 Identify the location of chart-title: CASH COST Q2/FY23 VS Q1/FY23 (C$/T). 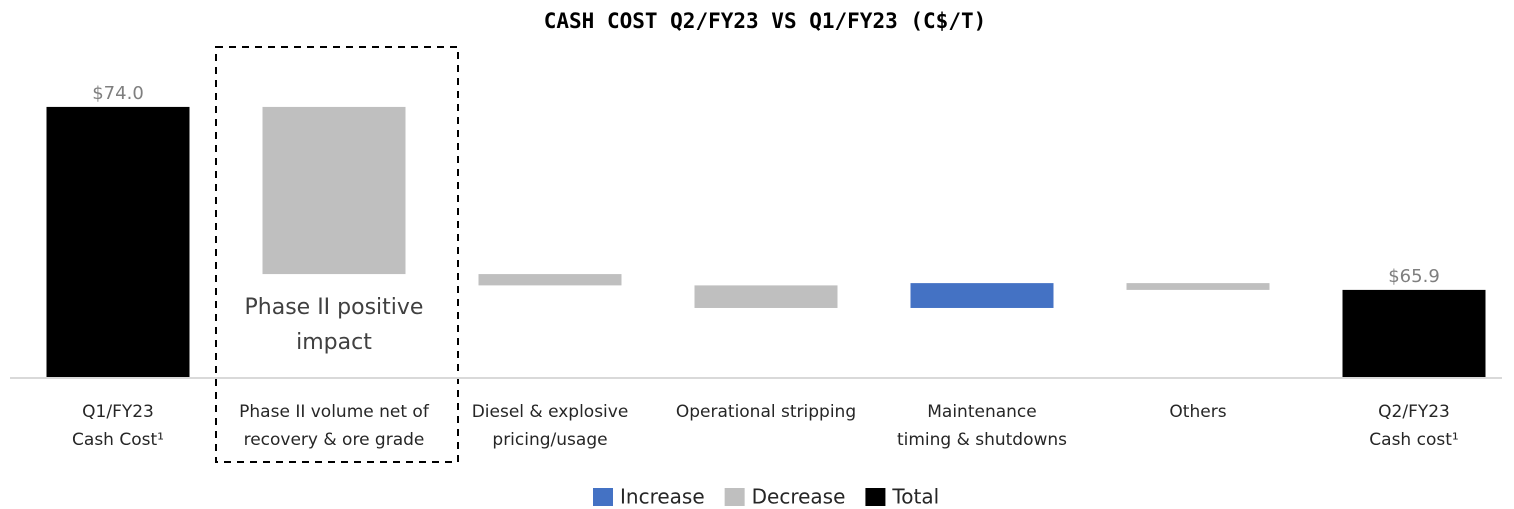
(765, 21).